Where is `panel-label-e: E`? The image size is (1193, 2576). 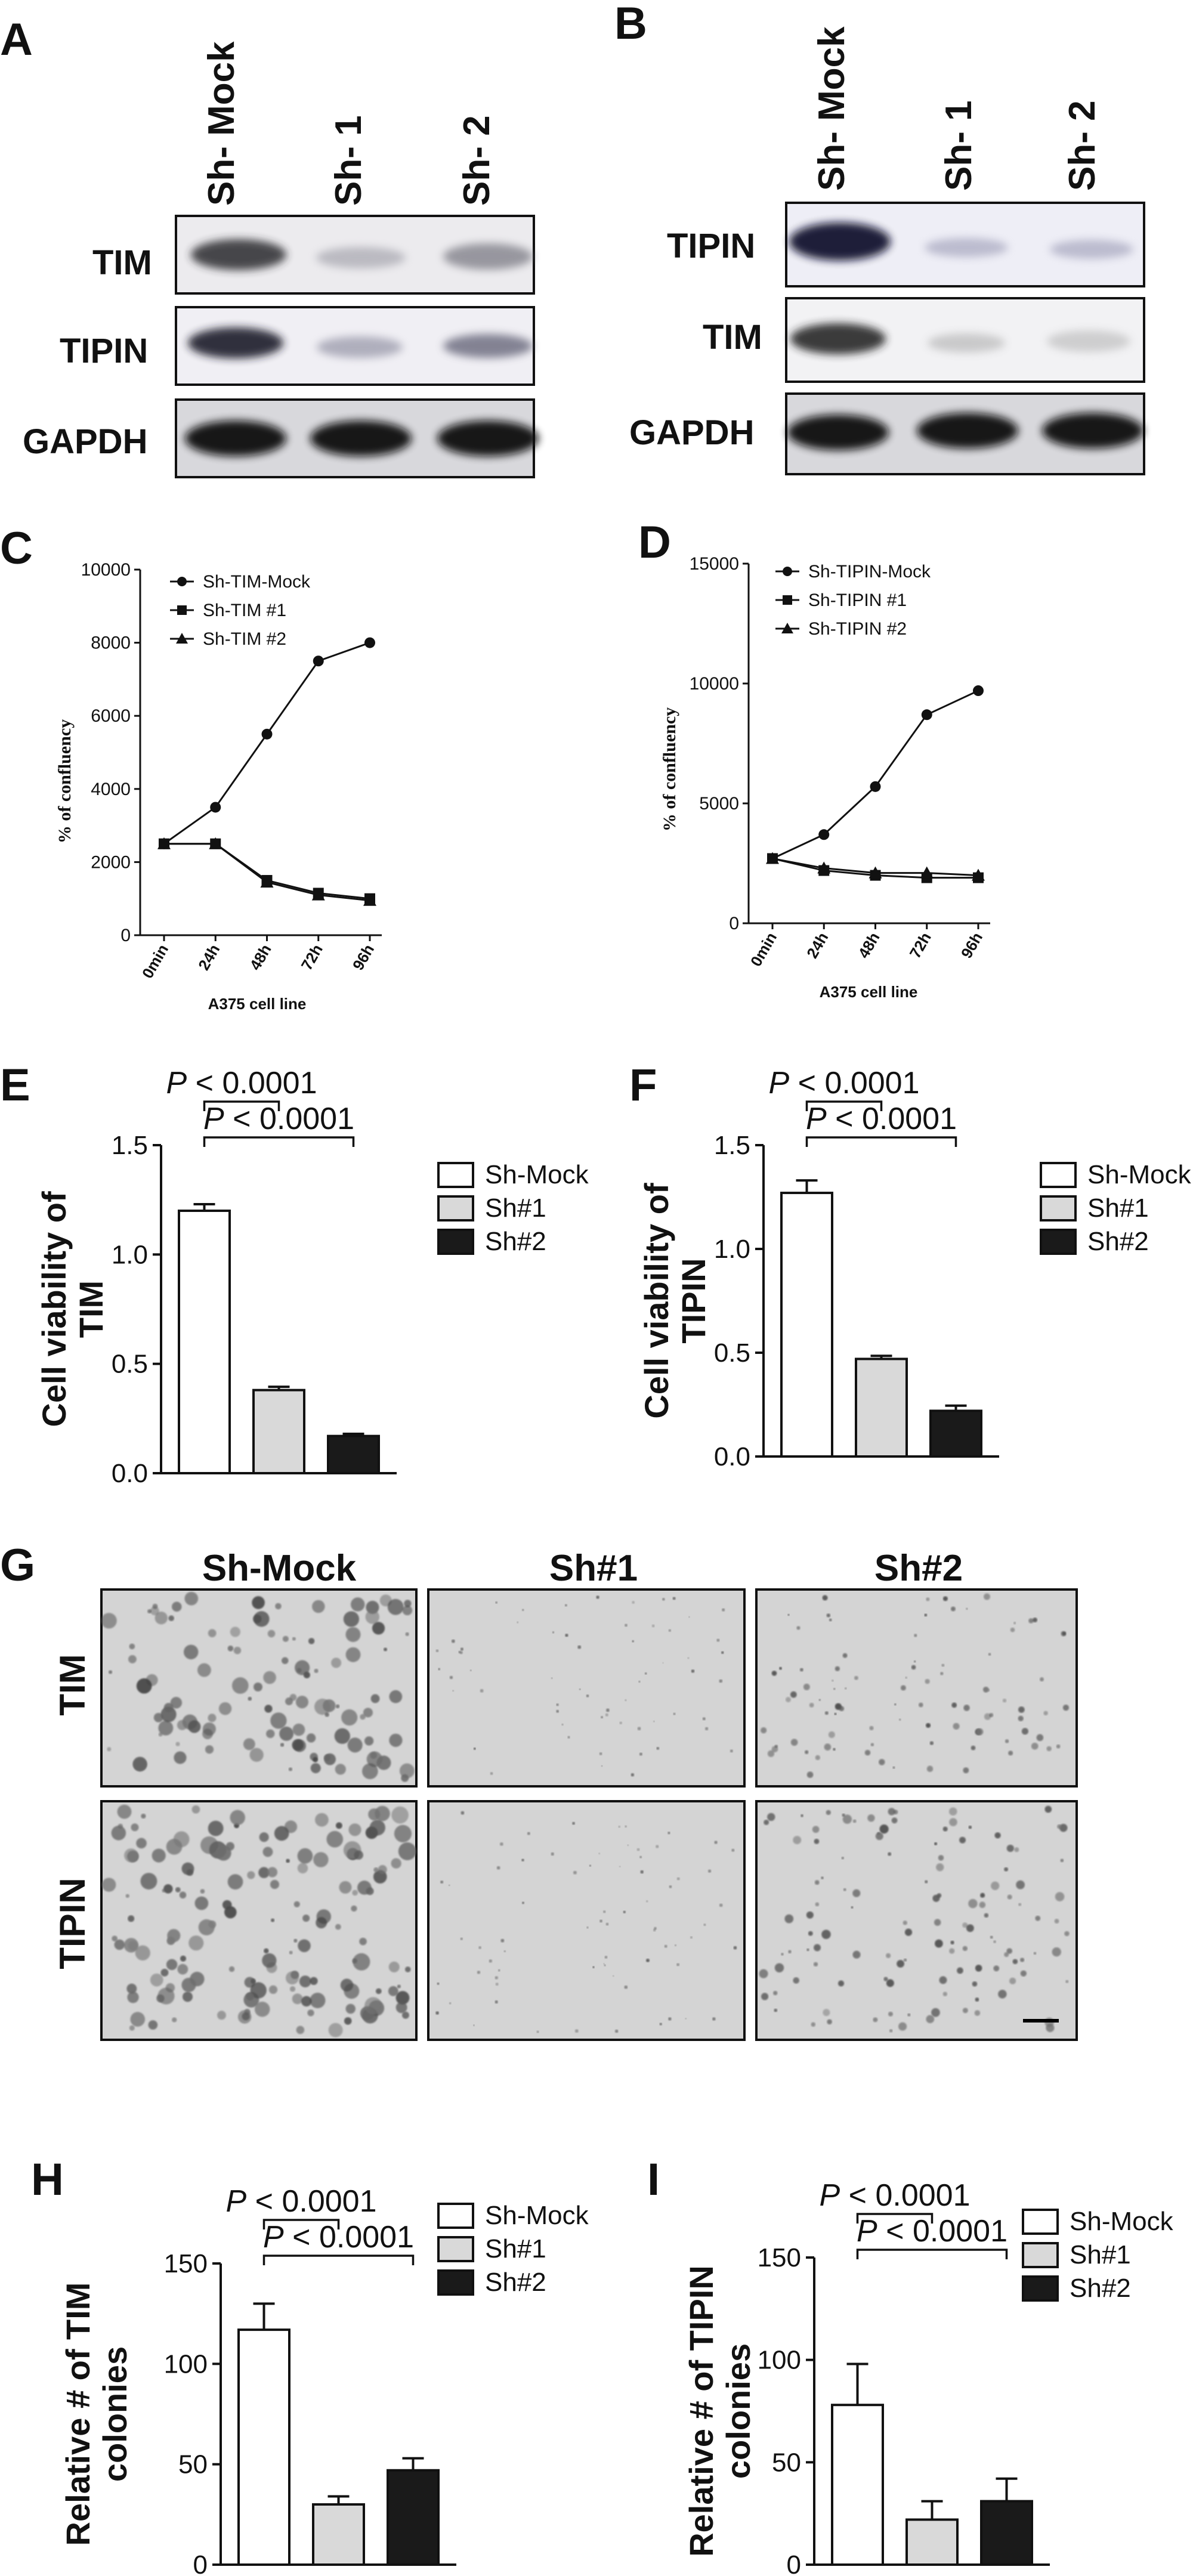 panel-label-e: E is located at coordinates (15, 1085).